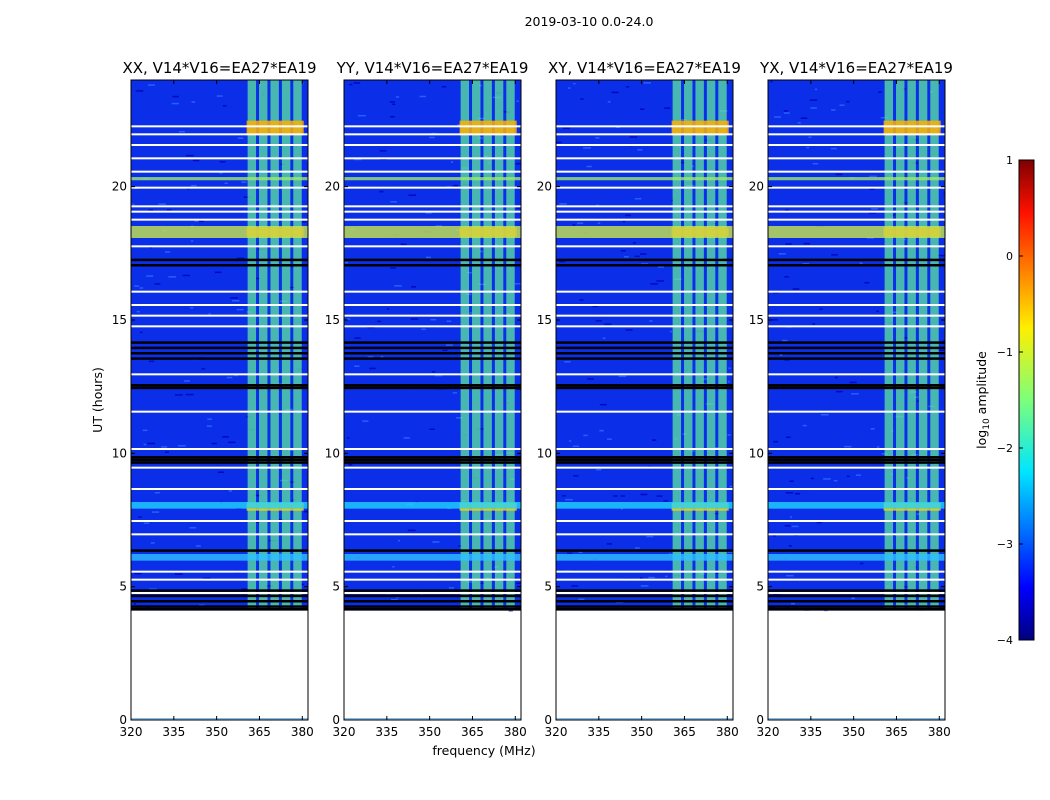  Describe the element at coordinates (216, 732) in the screenshot. I see `x-tick-label: 350` at that location.